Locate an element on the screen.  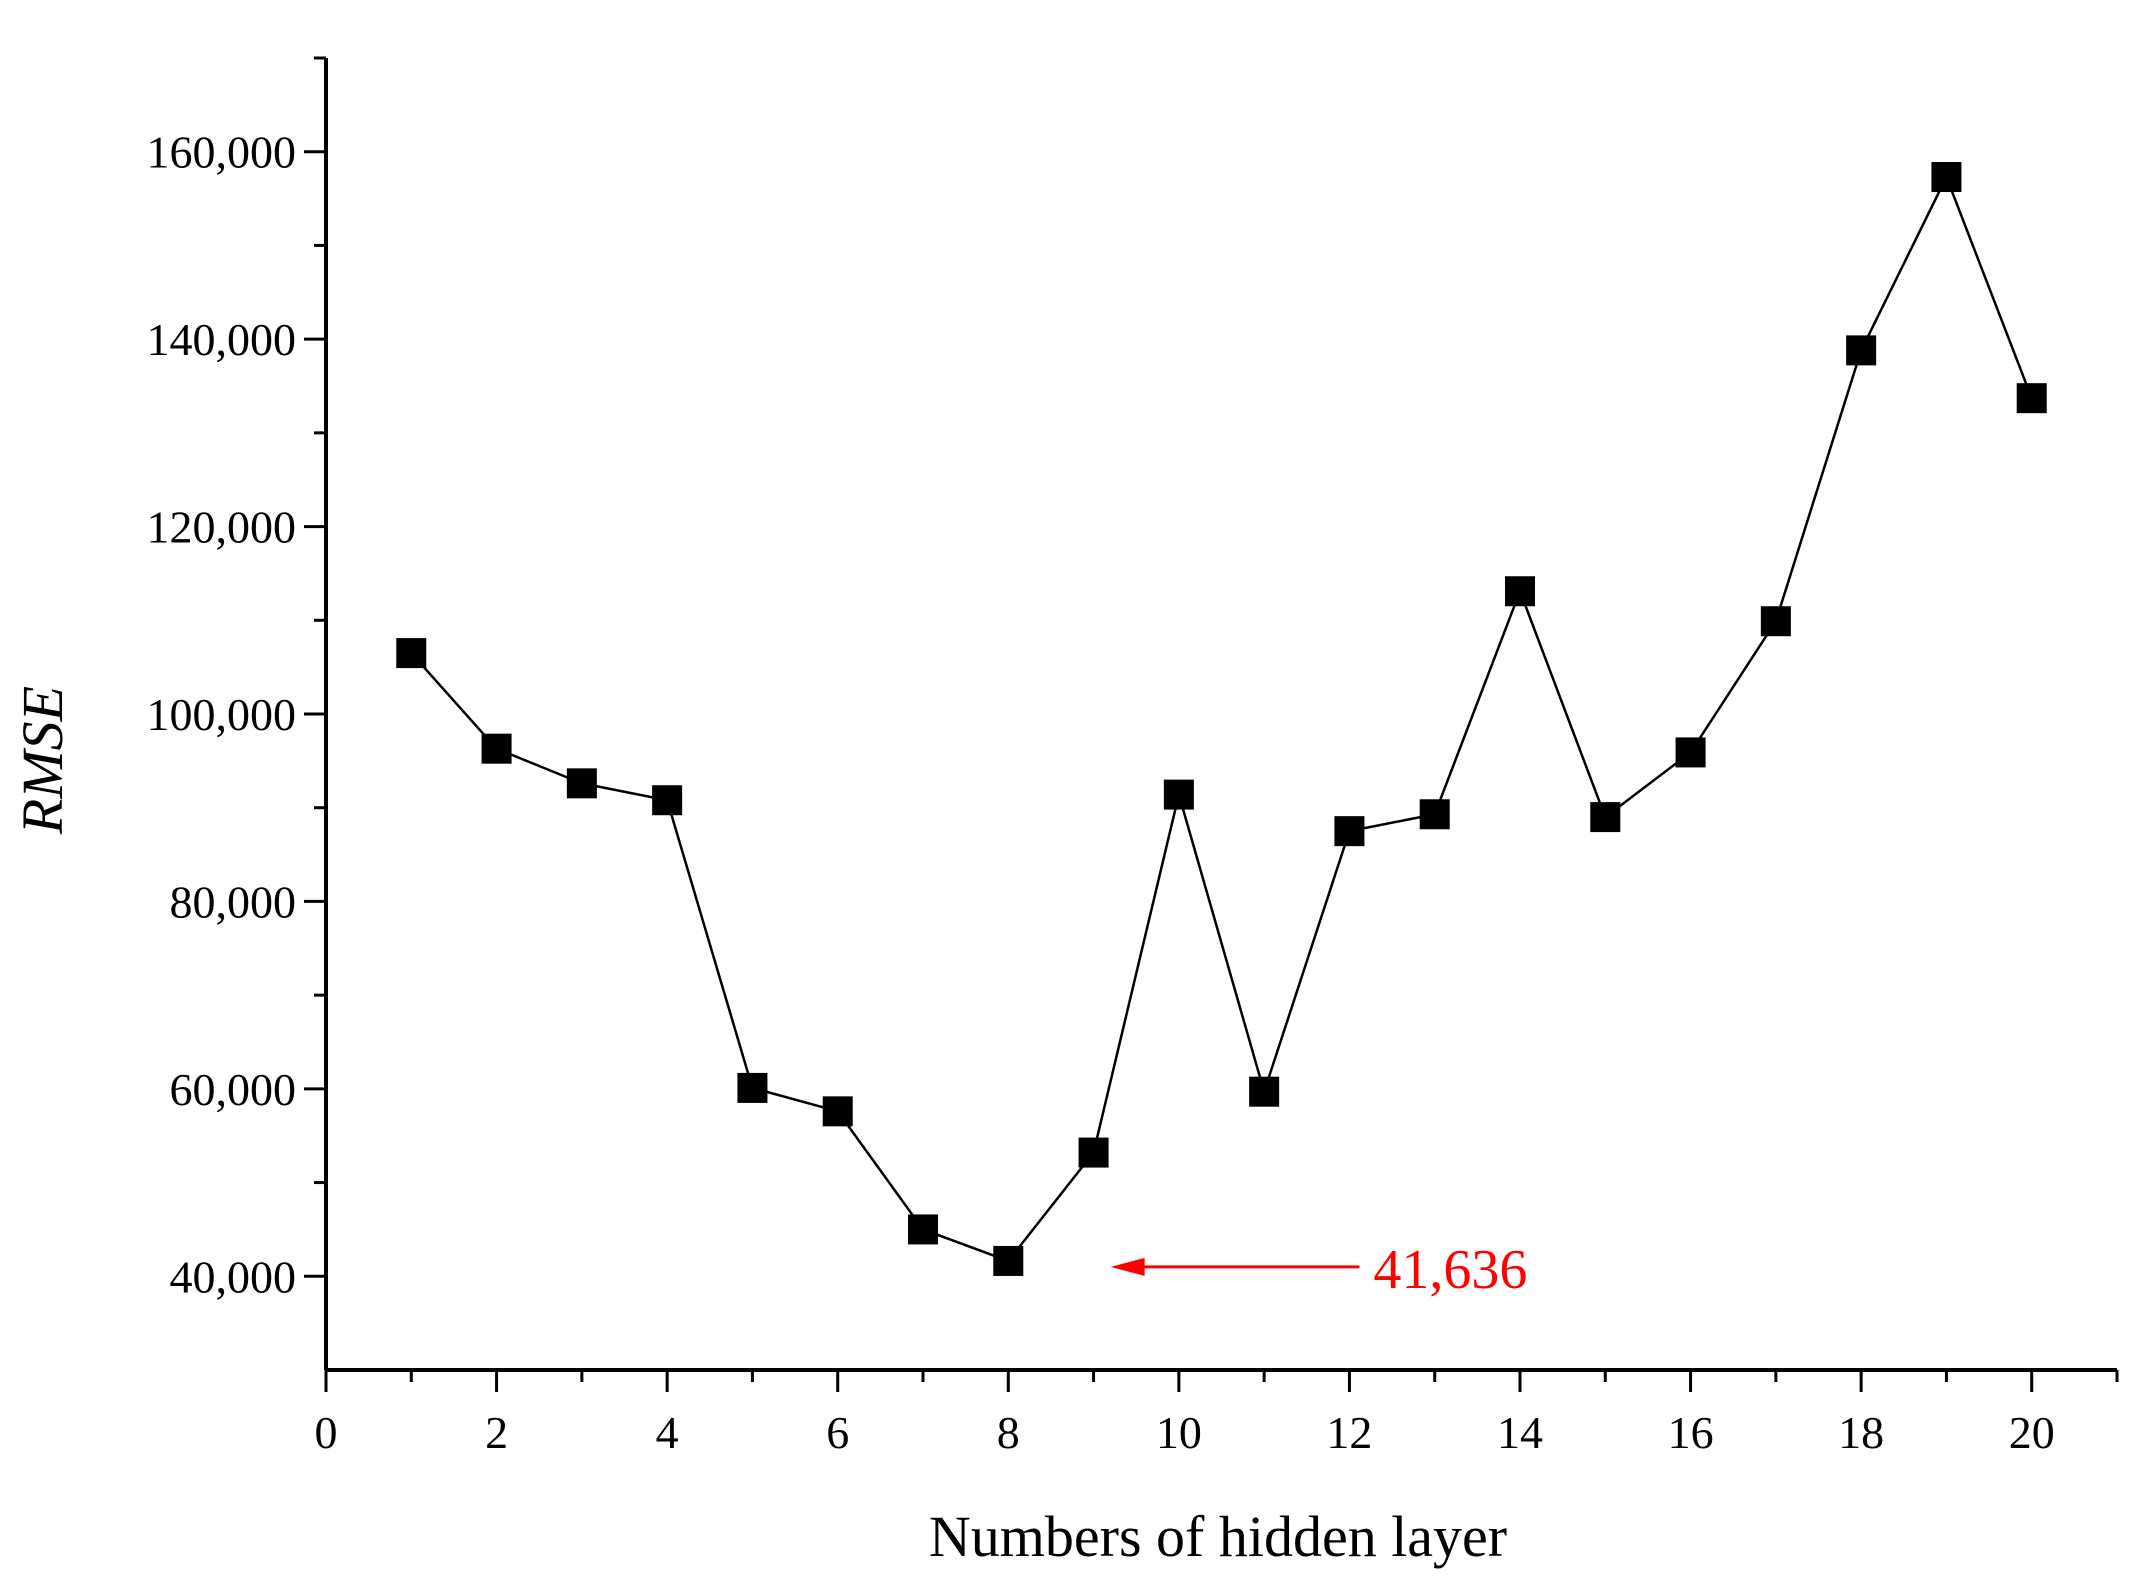
y-tick-label: 160,000 is located at coordinates (222, 152).